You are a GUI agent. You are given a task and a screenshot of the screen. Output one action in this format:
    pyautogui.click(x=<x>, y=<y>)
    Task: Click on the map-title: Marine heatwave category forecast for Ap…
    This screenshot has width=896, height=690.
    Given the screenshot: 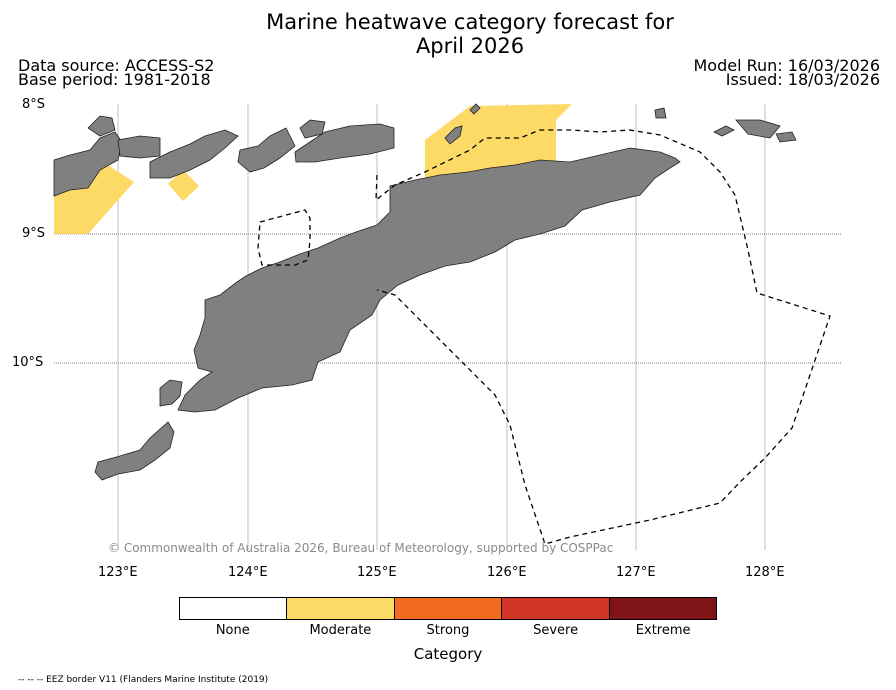 What is the action you would take?
    pyautogui.click(x=448, y=34)
    